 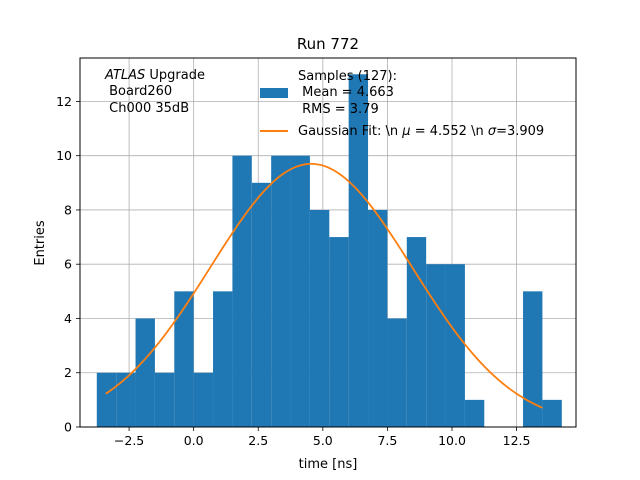 What do you see at coordinates (129, 440) in the screenshot?
I see `x-tick-label: −2.5` at bounding box center [129, 440].